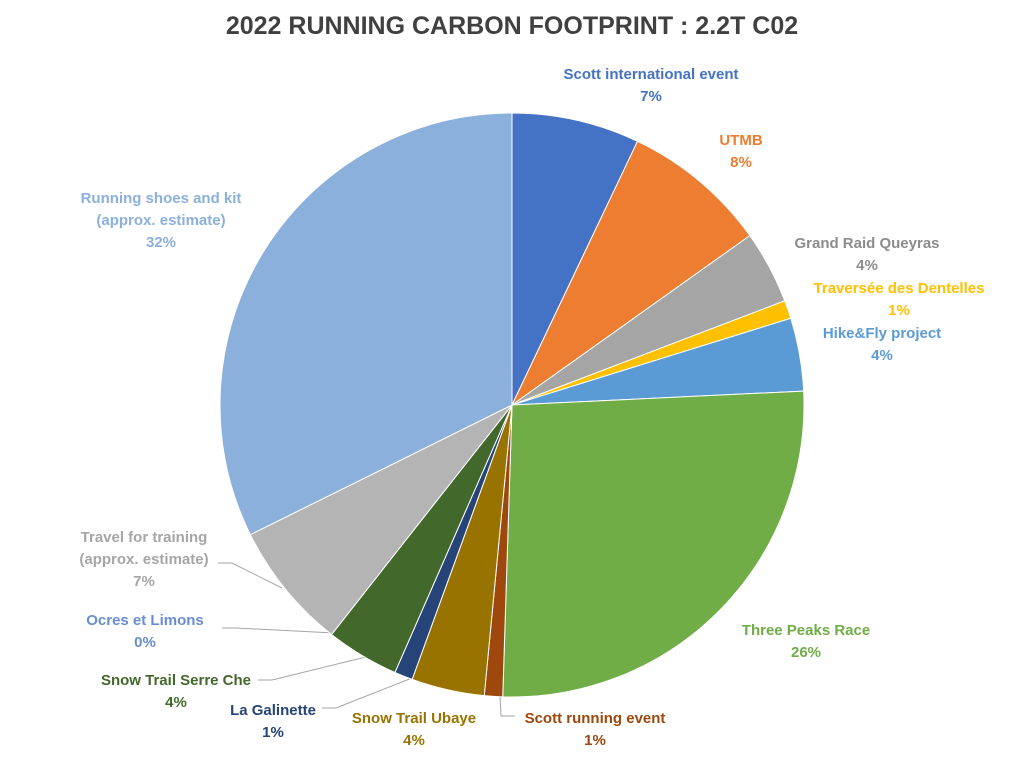 This screenshot has width=1024, height=758. What do you see at coordinates (741, 152) in the screenshot?
I see `slice-label: UTMB 8%` at bounding box center [741, 152].